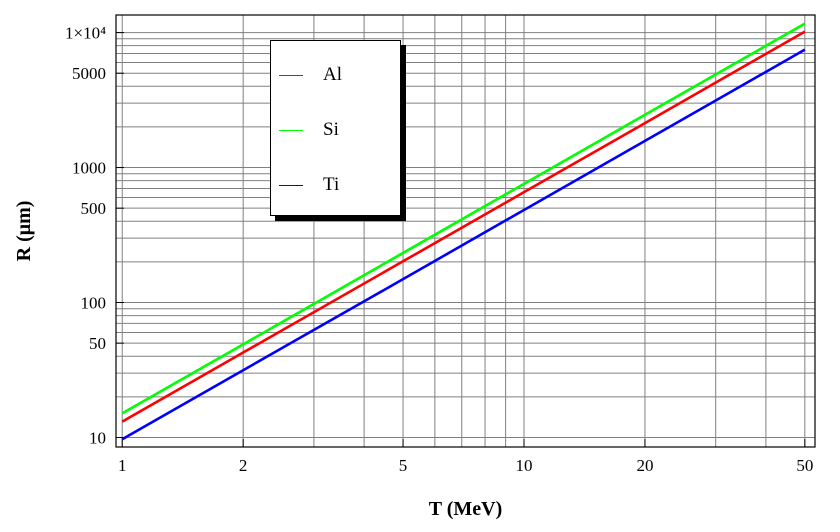 This screenshot has width=840, height=532. I want to click on y-tick-label: 500, so click(94, 208).